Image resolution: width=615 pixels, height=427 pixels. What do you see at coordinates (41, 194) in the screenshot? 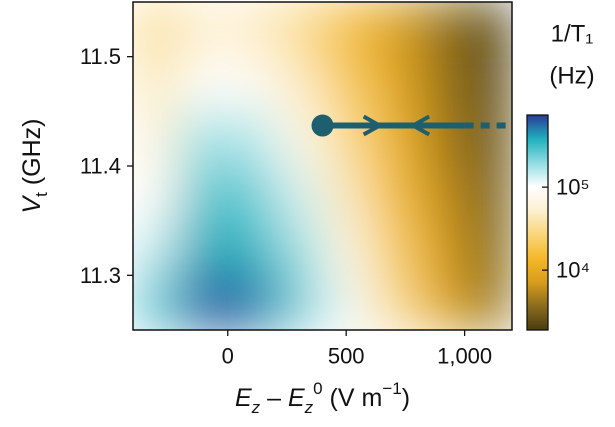
I see `y-axis-label-part: t` at bounding box center [41, 194].